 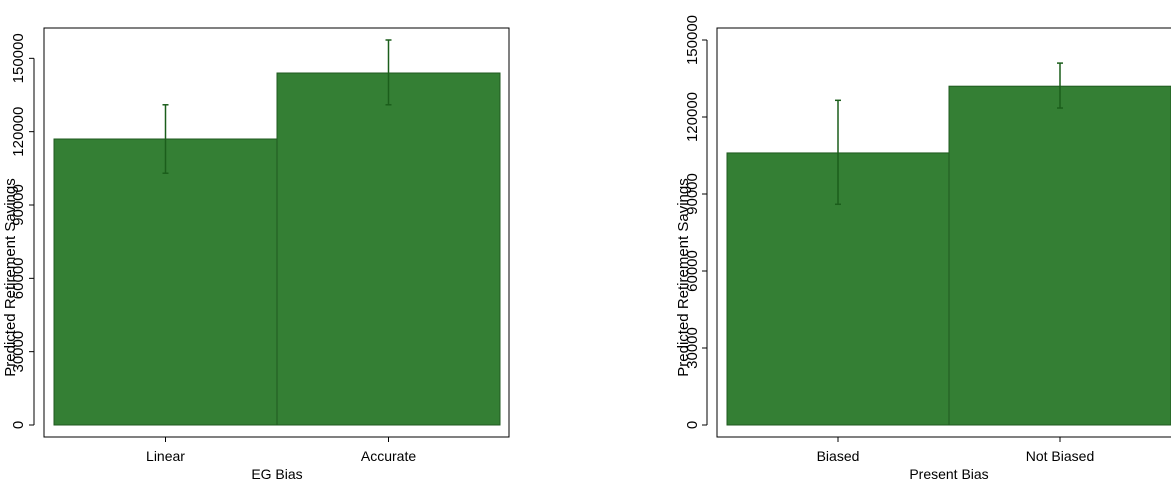 I want to click on x-axis-title: Present Bias, so click(x=948, y=474).